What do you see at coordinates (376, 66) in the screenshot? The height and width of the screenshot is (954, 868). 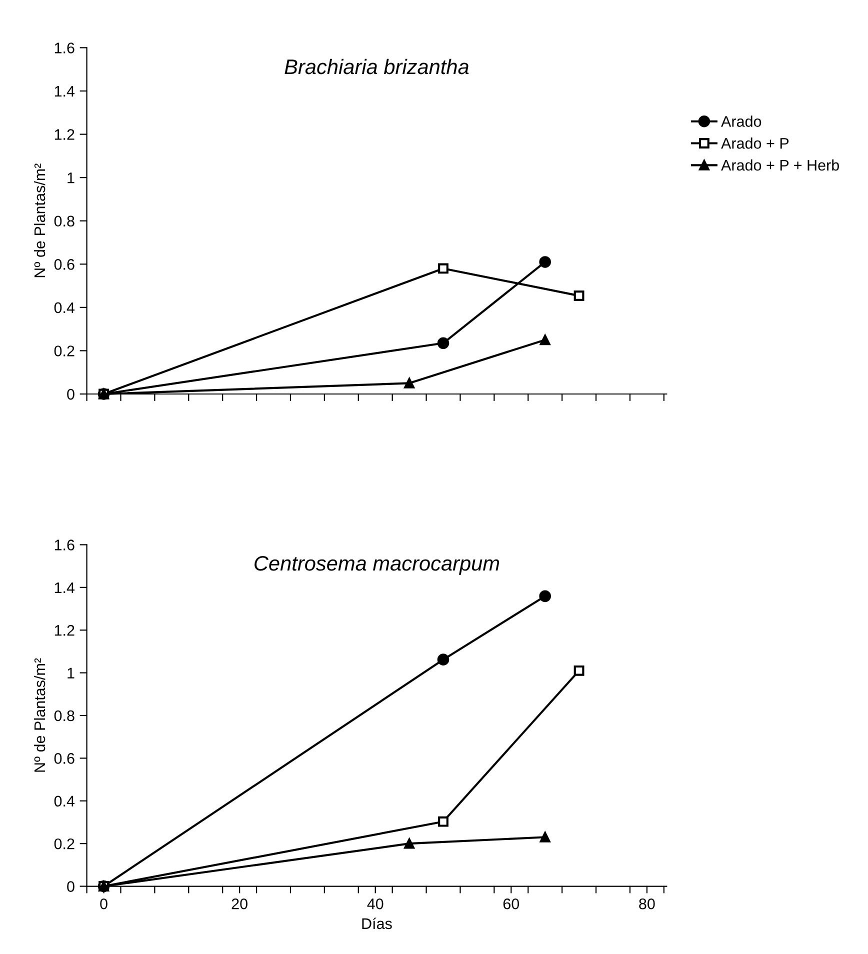 I see `chart-title: Brachiaria brizantha` at bounding box center [376, 66].